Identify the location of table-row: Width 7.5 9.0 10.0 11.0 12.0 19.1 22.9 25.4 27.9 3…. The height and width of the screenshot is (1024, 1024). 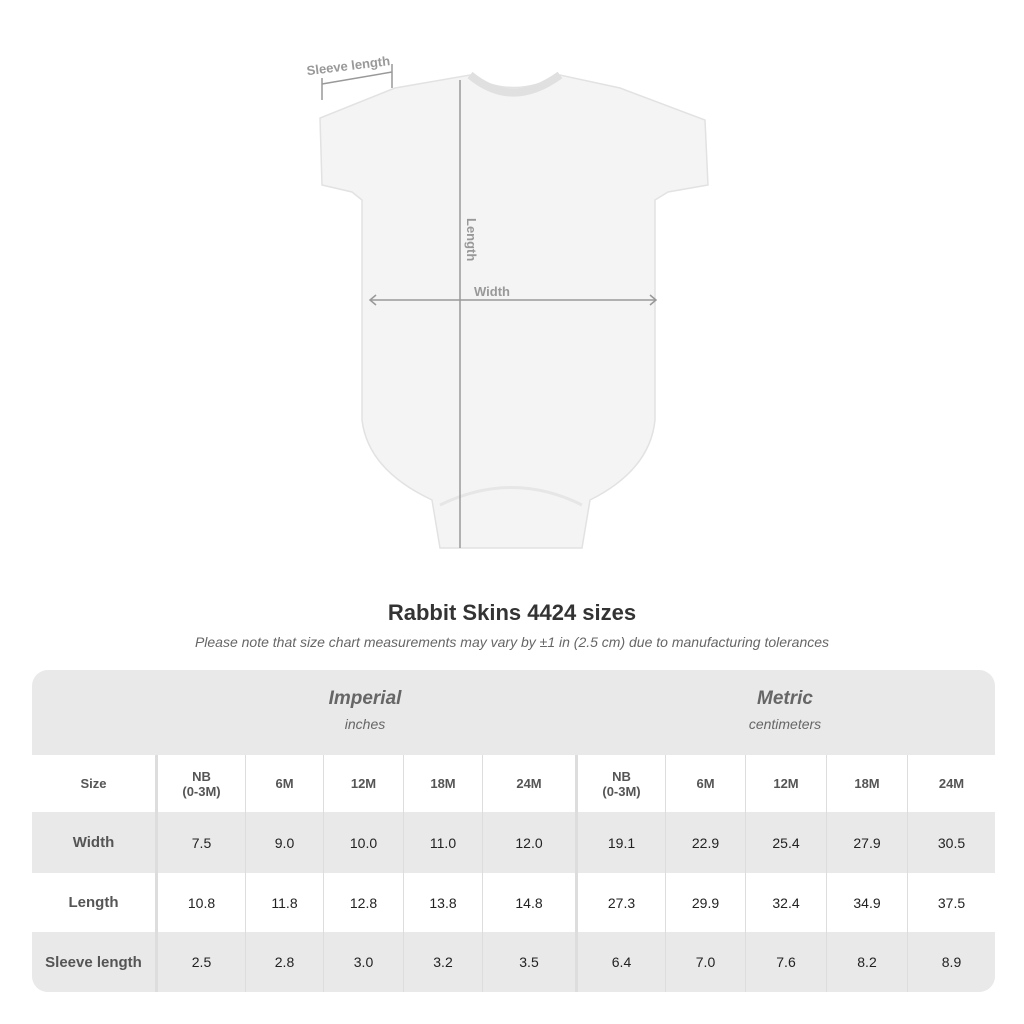
(513, 842).